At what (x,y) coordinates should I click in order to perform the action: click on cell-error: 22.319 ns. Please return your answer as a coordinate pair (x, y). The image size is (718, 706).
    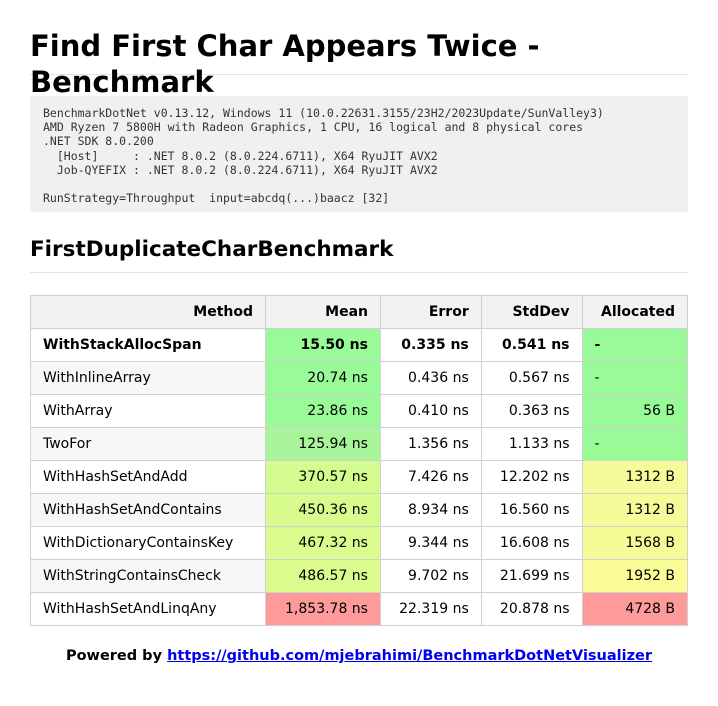
    Looking at the image, I should click on (430, 609).